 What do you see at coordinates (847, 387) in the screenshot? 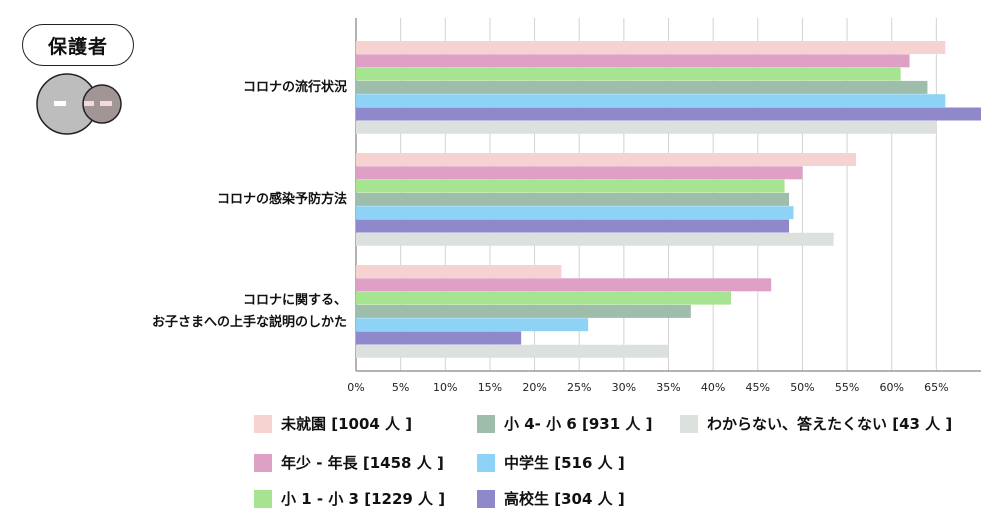
I see `x-tick-label: 55%` at bounding box center [847, 387].